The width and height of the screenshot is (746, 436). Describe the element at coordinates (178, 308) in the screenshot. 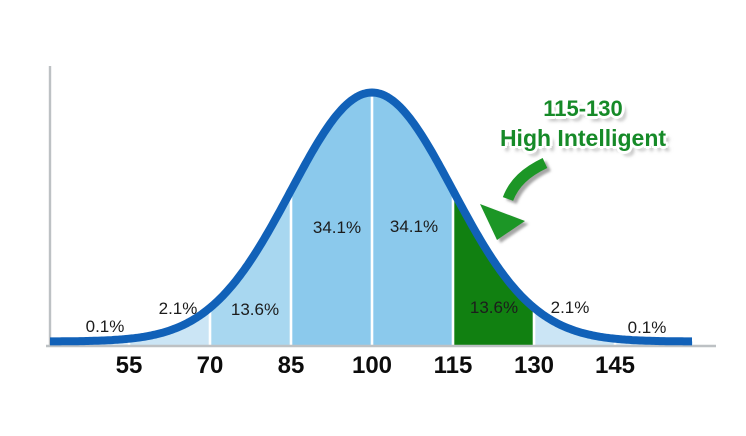

I see `percent-label-55-70: 2.1%` at that location.